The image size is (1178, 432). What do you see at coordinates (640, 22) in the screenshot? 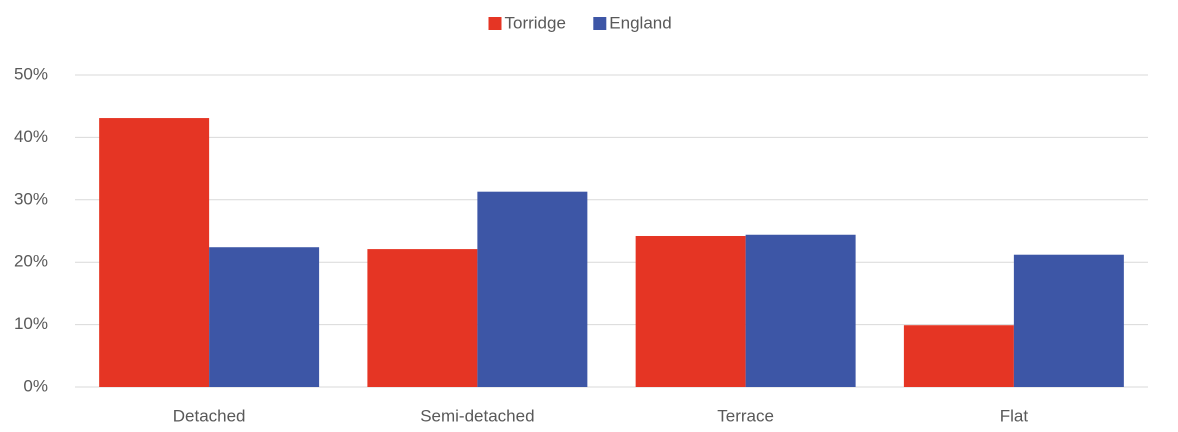
I see `legend-label: England` at bounding box center [640, 22].